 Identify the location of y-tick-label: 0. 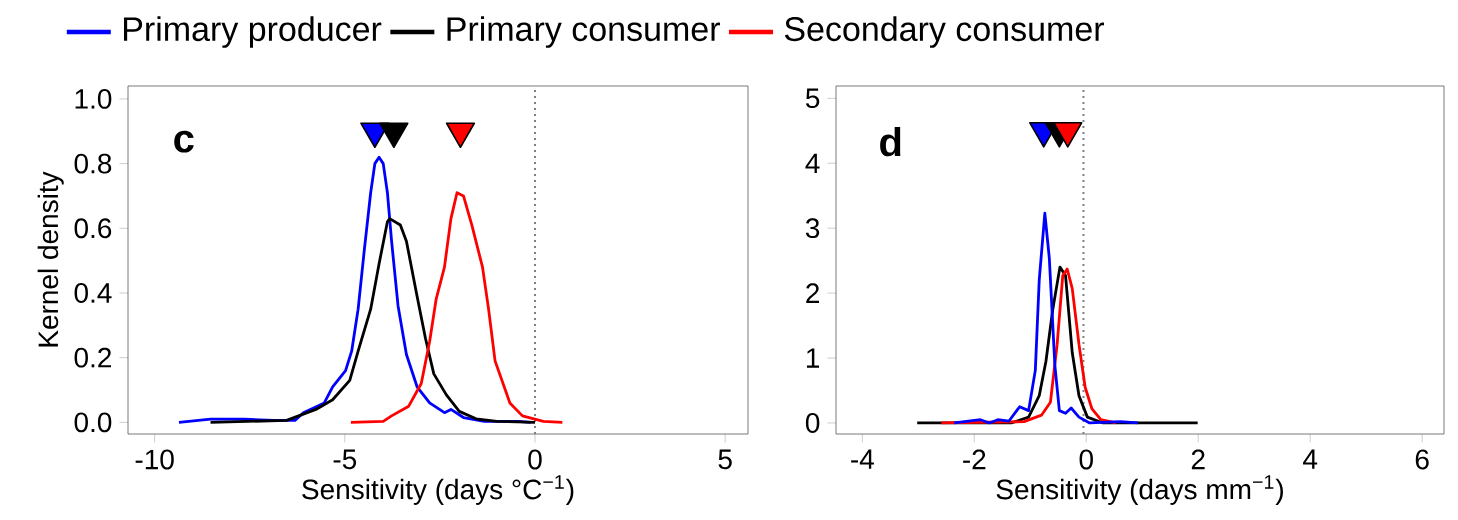
(812, 423).